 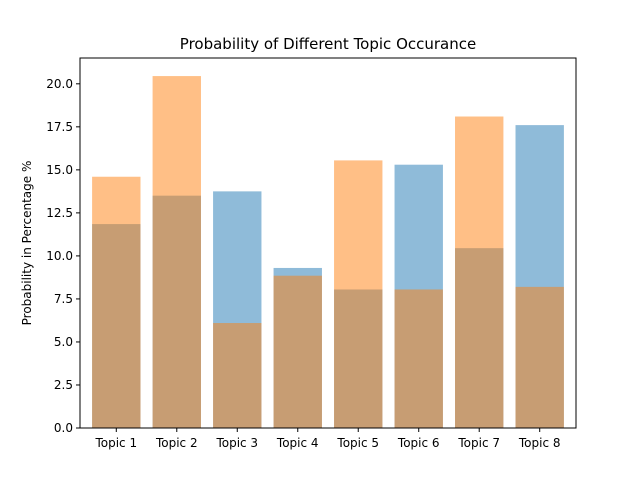 What do you see at coordinates (59, 170) in the screenshot?
I see `y-tick-label-7: 15.0` at bounding box center [59, 170].